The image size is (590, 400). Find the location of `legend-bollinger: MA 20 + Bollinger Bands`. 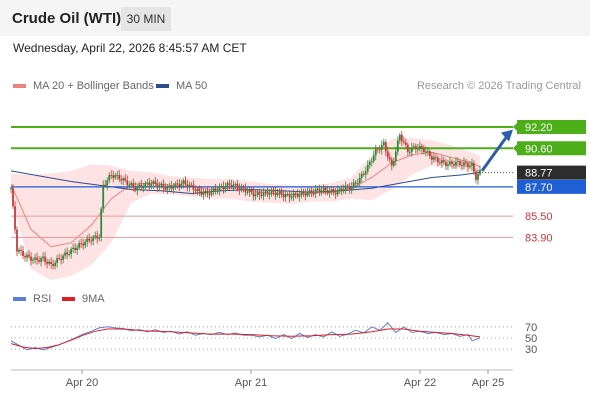

legend-bollinger: MA 20 + Bollinger Bands is located at coordinates (83, 86).